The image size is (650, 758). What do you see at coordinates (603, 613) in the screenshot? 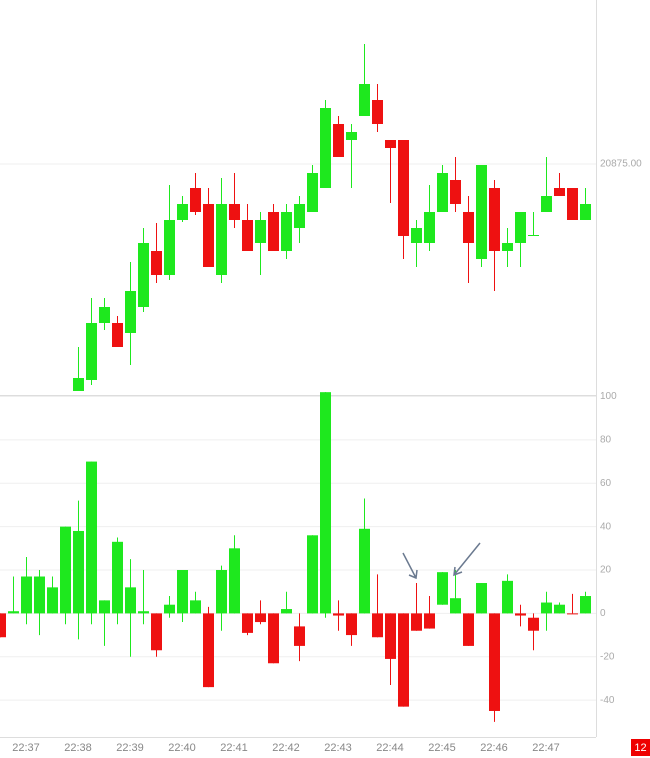
I see `y-tick-label: 0` at bounding box center [603, 613].